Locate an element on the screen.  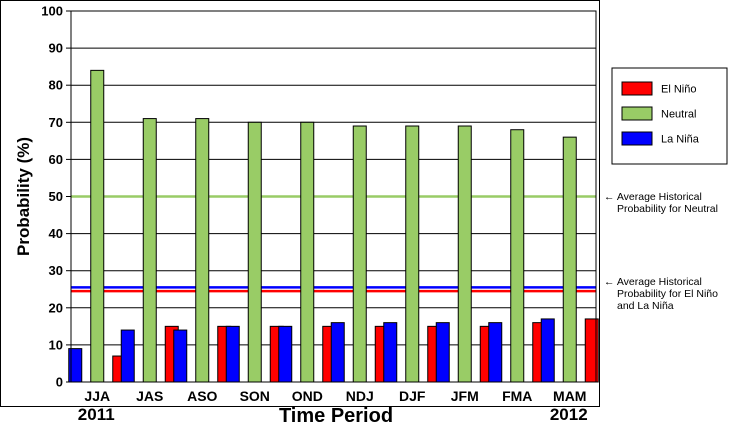
y-tick-label: 50 is located at coordinates (56, 196).